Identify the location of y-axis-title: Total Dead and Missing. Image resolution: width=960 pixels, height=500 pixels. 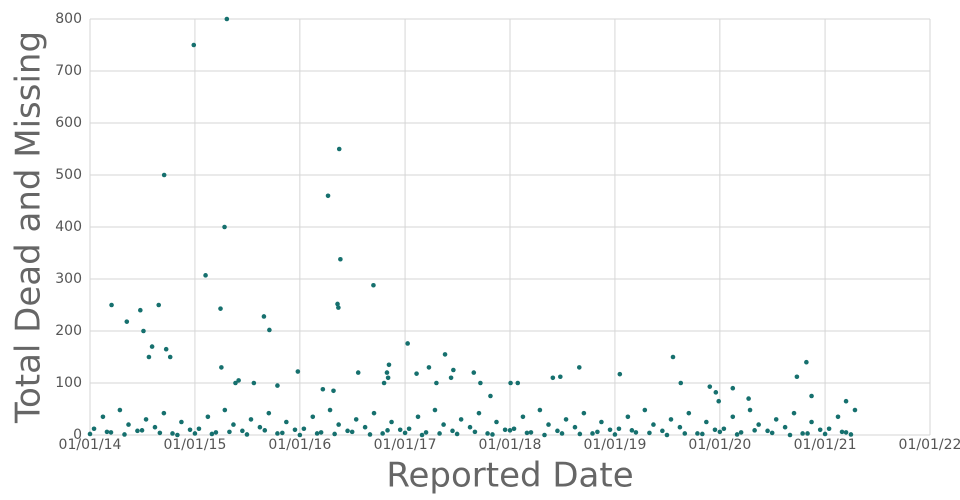
(29, 227).